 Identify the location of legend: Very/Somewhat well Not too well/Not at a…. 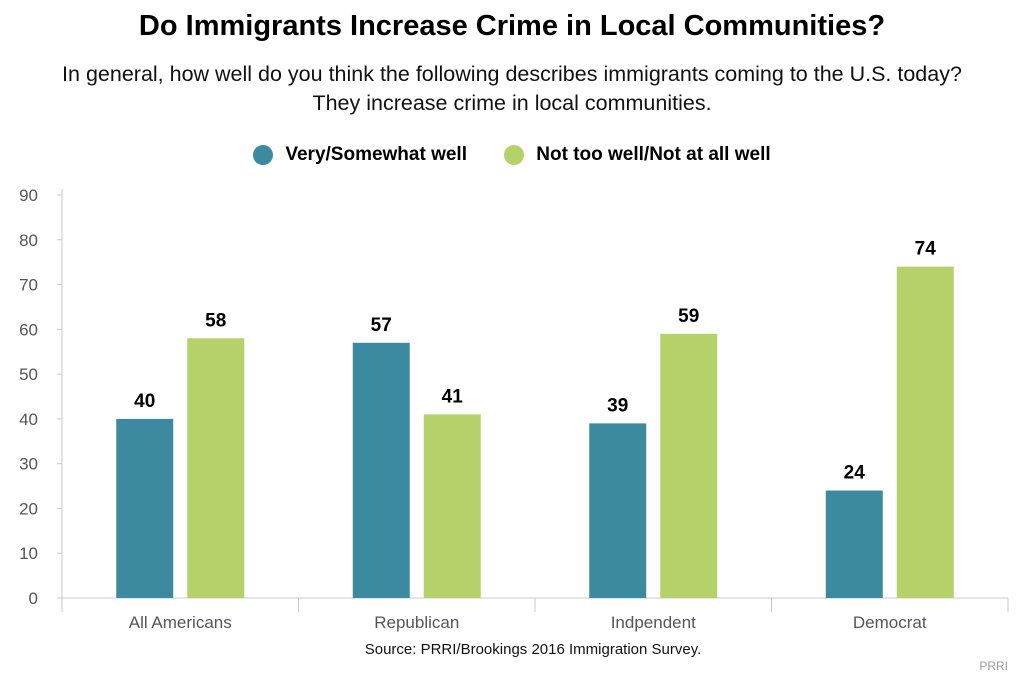
(512, 157).